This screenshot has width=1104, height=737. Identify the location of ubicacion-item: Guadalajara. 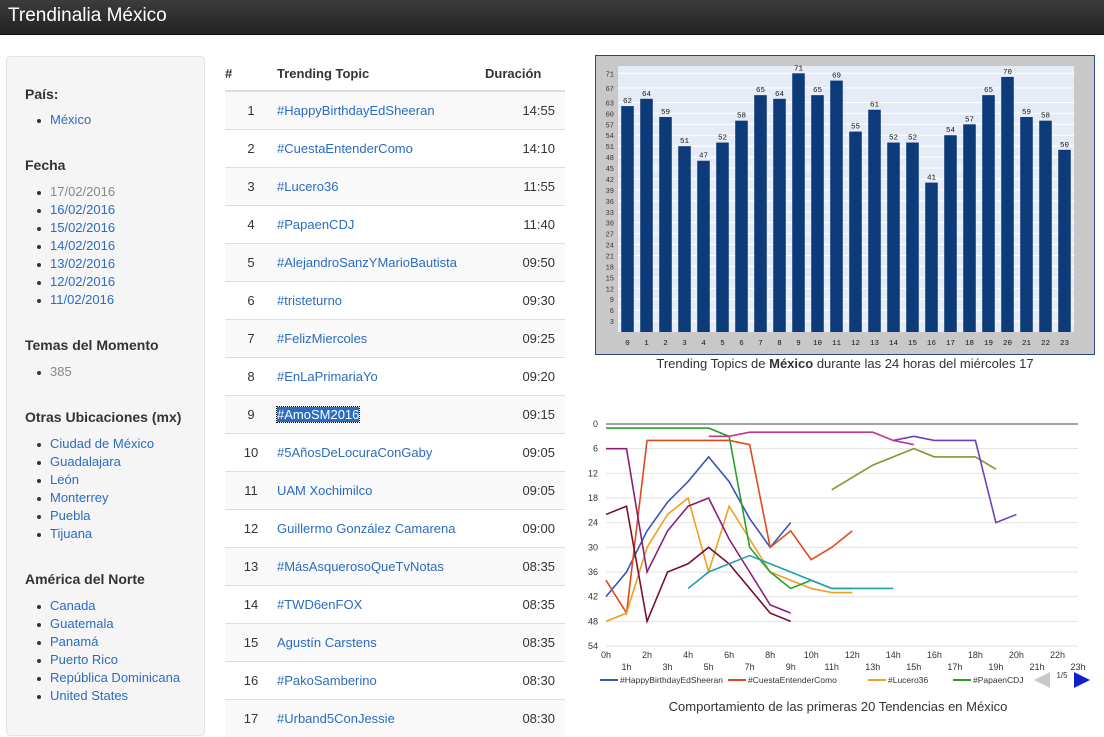
(95, 462).